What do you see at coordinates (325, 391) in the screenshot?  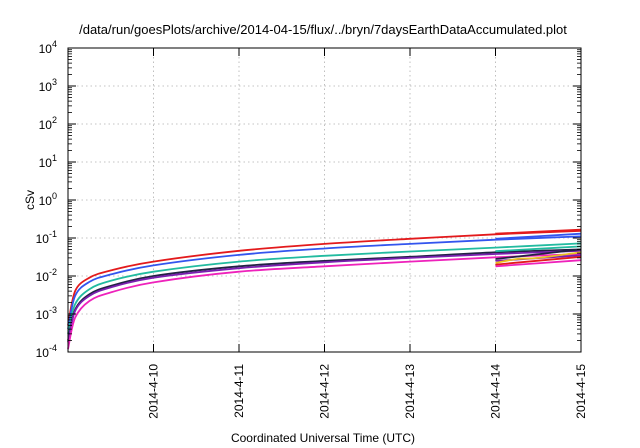 I see `x-tick-label: 2014-4-12` at bounding box center [325, 391].